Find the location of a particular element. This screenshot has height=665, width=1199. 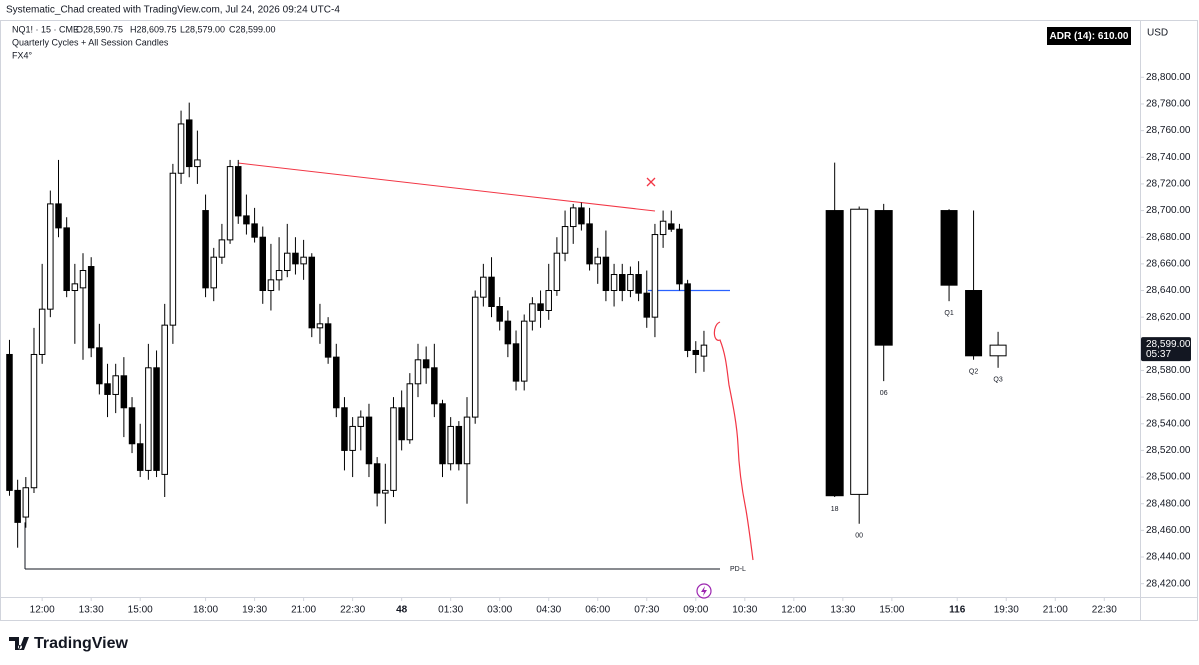

candle-label: 18 is located at coordinates (835, 509).